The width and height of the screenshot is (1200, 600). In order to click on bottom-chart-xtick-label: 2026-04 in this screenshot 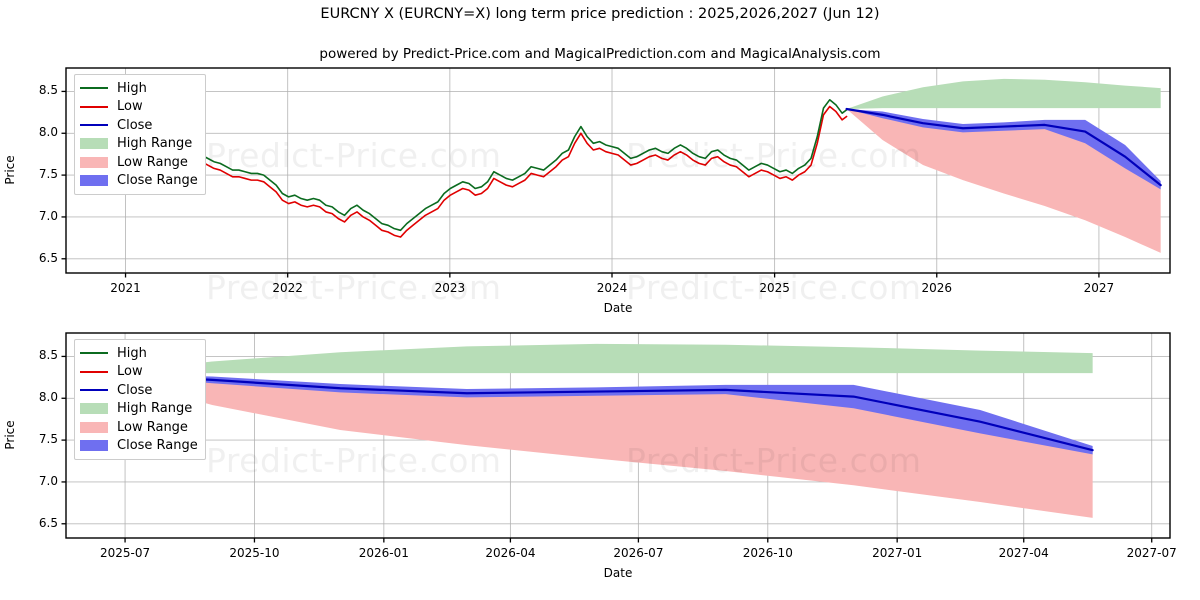, I will do `click(510, 553)`.